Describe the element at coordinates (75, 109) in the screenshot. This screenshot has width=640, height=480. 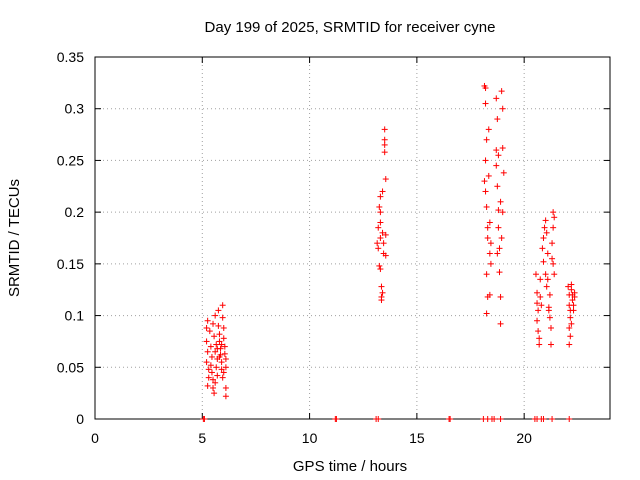
I see `y-tick-label: 0.3` at that location.